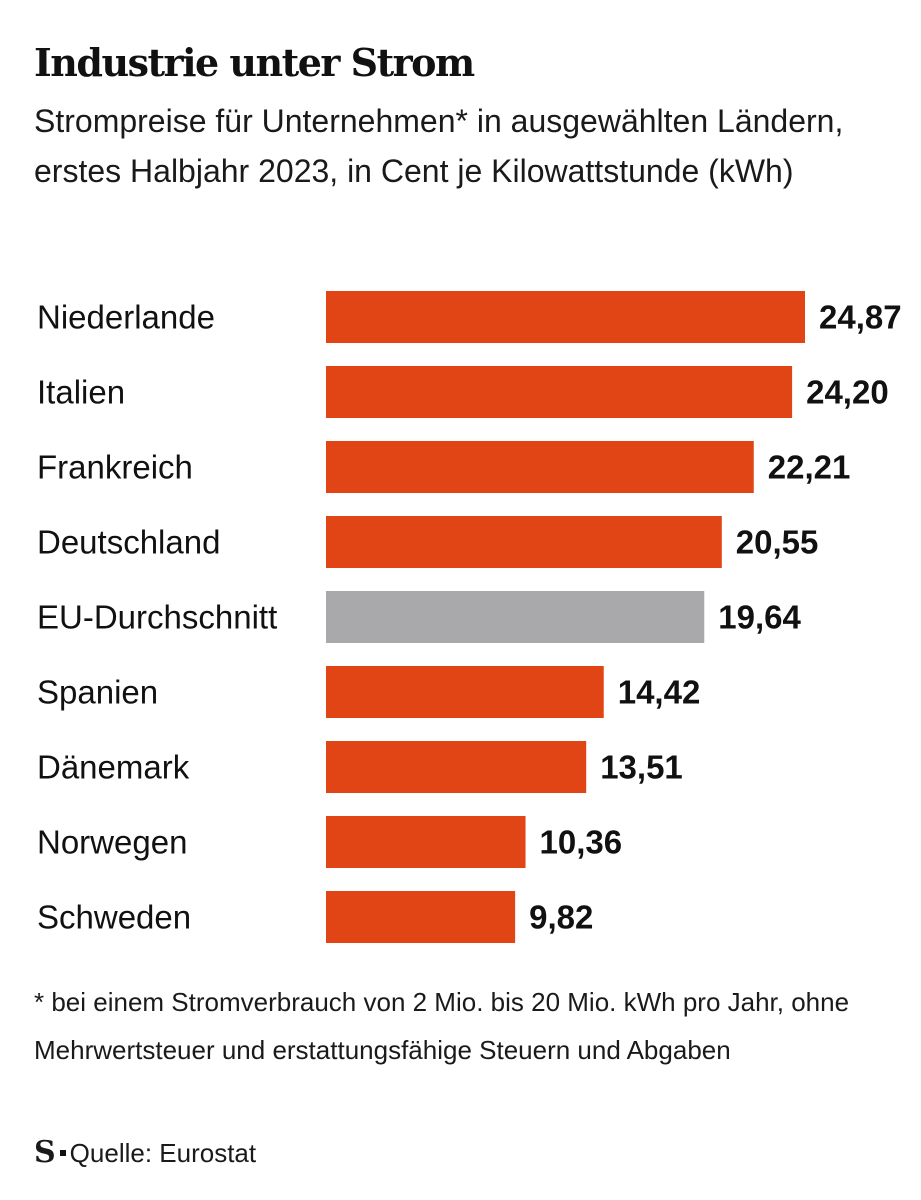 The height and width of the screenshot is (1200, 921). Describe the element at coordinates (777, 542) in the screenshot. I see `value-label: 20,55` at that location.